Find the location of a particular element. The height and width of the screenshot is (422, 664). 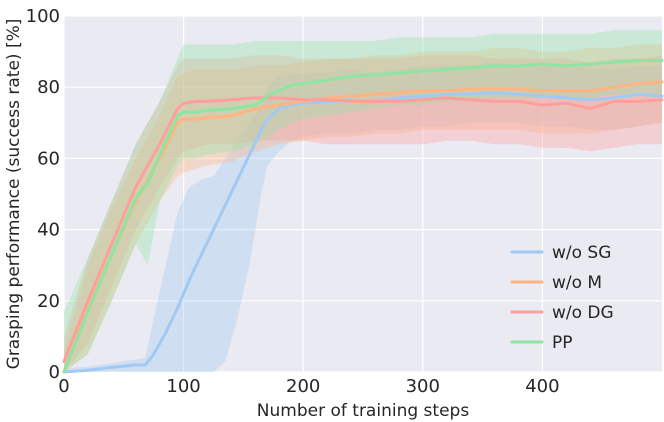

x-tick-label: 100 is located at coordinates (183, 386).